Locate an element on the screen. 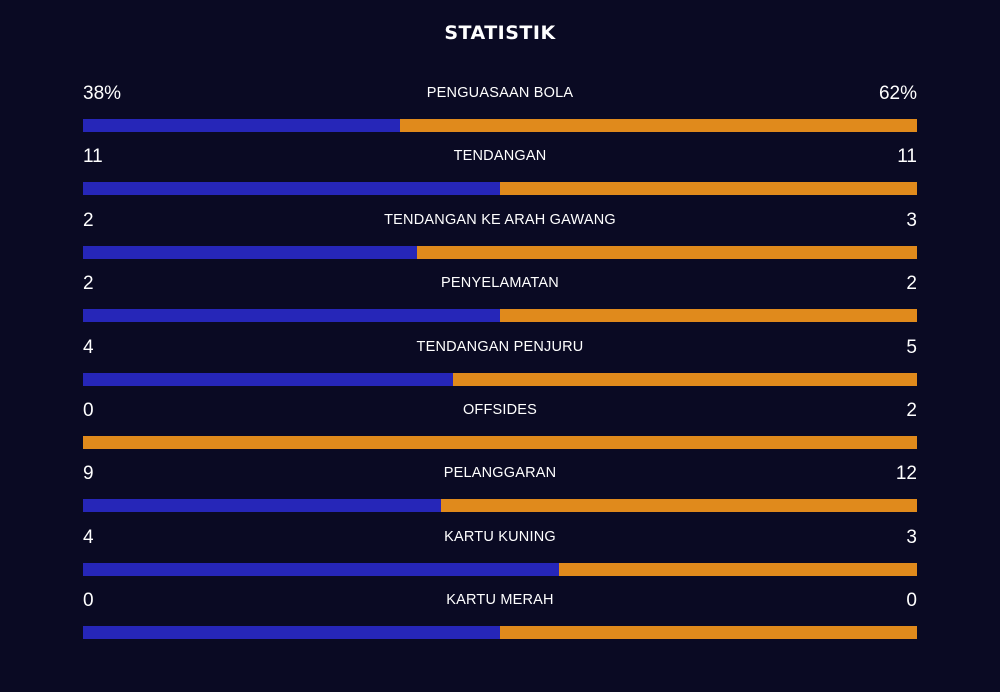 The image size is (1000, 692). stat-values: 2 PENYELAMATAN 2 is located at coordinates (500, 284).